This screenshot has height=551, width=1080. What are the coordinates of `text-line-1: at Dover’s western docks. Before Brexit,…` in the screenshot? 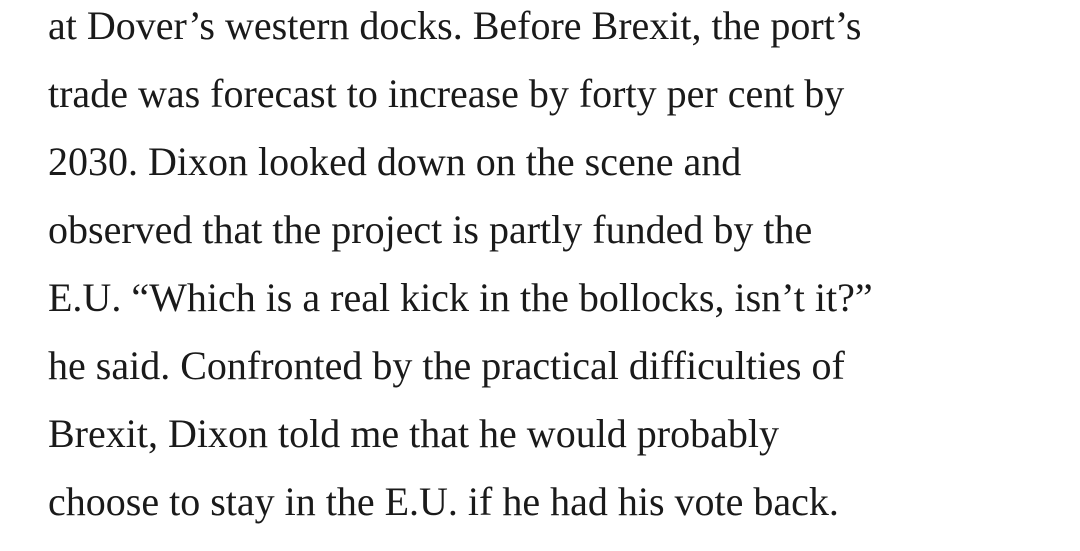 It's located at (455, 25).